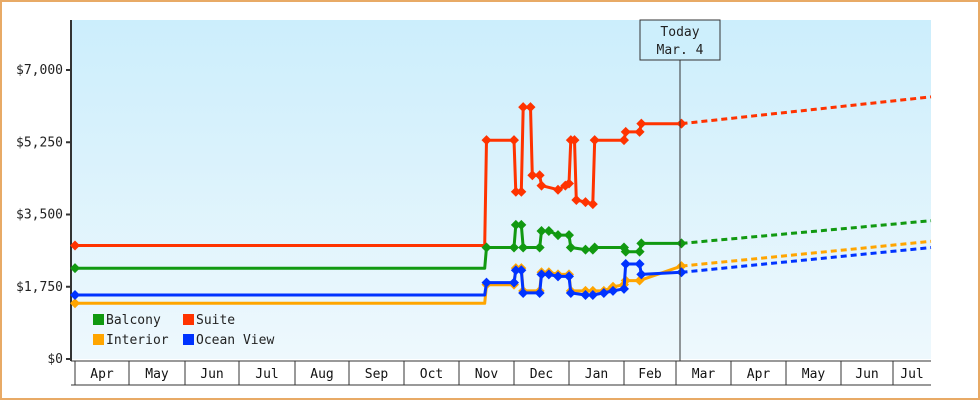 The height and width of the screenshot is (400, 980). Describe the element at coordinates (39, 287) in the screenshot. I see `y-tick-label: $1,750` at that location.